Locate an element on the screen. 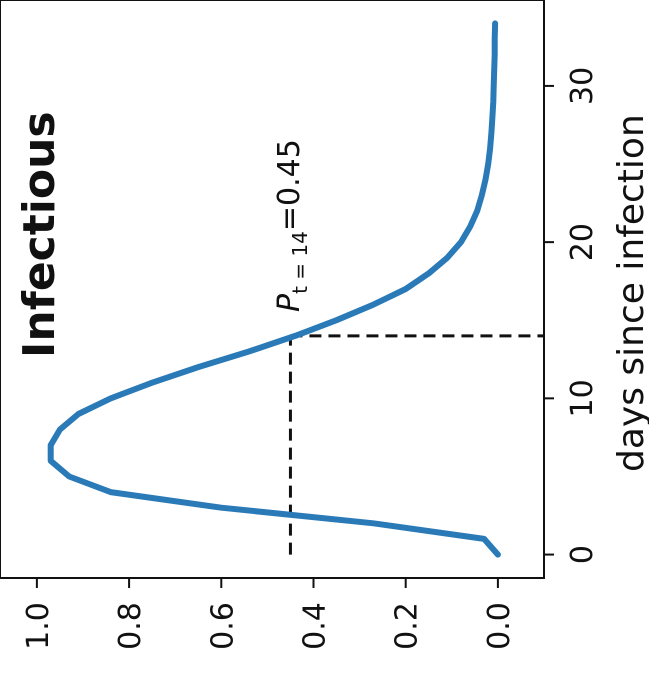  x-tick-label: 20 is located at coordinates (582, 242).